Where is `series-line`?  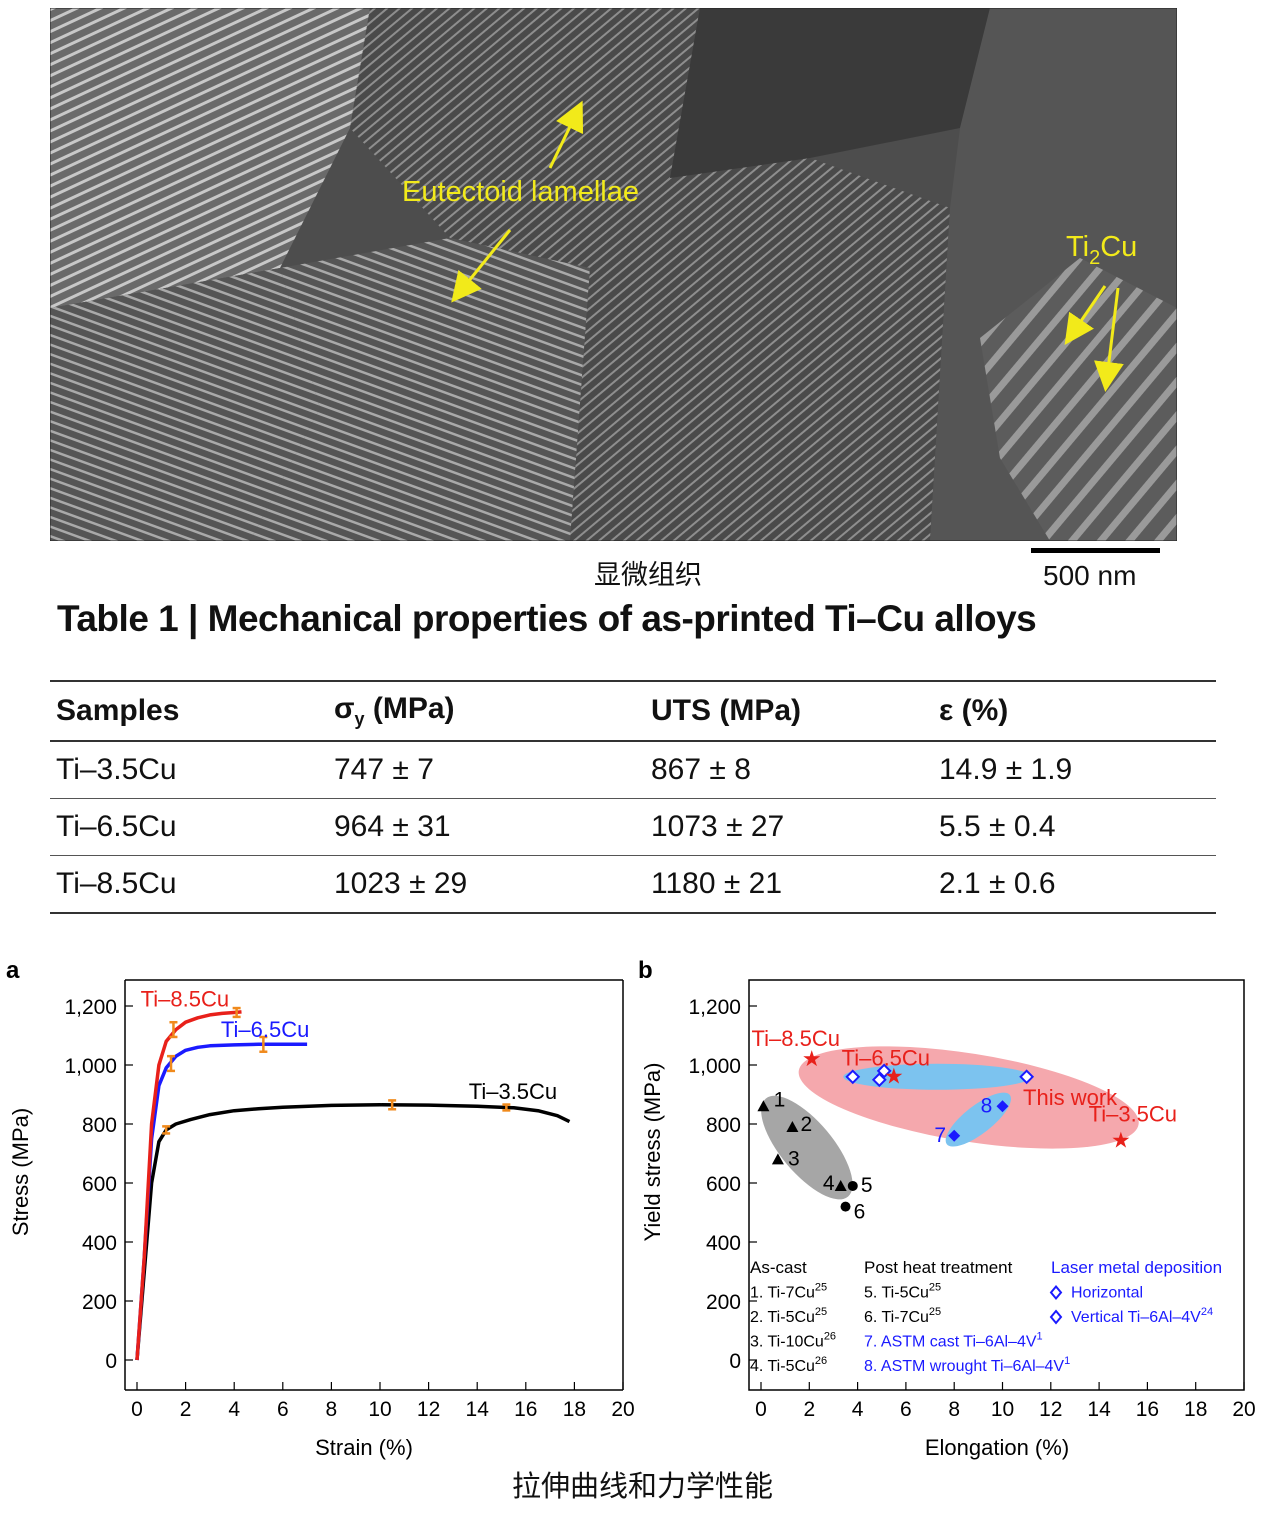
series-line is located at coordinates (188, 1185).